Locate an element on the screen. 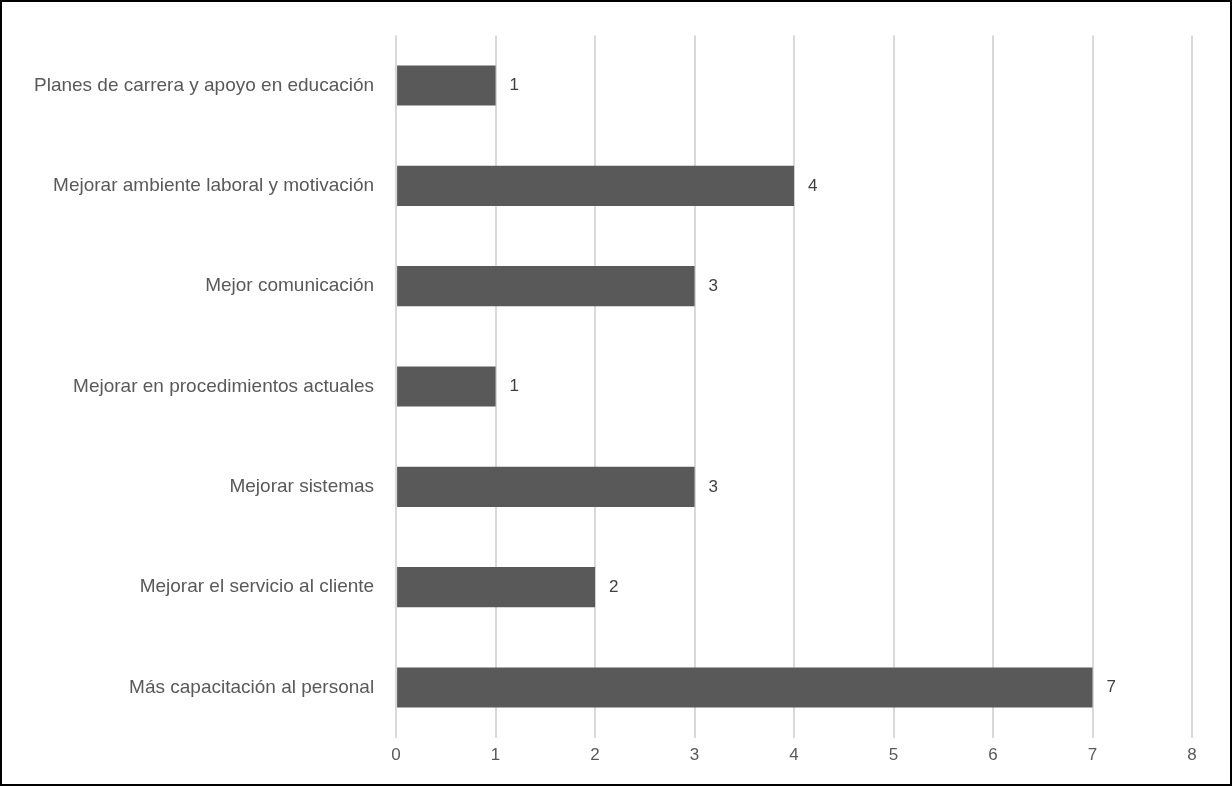 This screenshot has width=1232, height=786. y-tick-label: Planes de carrera y apoyo en educación is located at coordinates (204, 84).